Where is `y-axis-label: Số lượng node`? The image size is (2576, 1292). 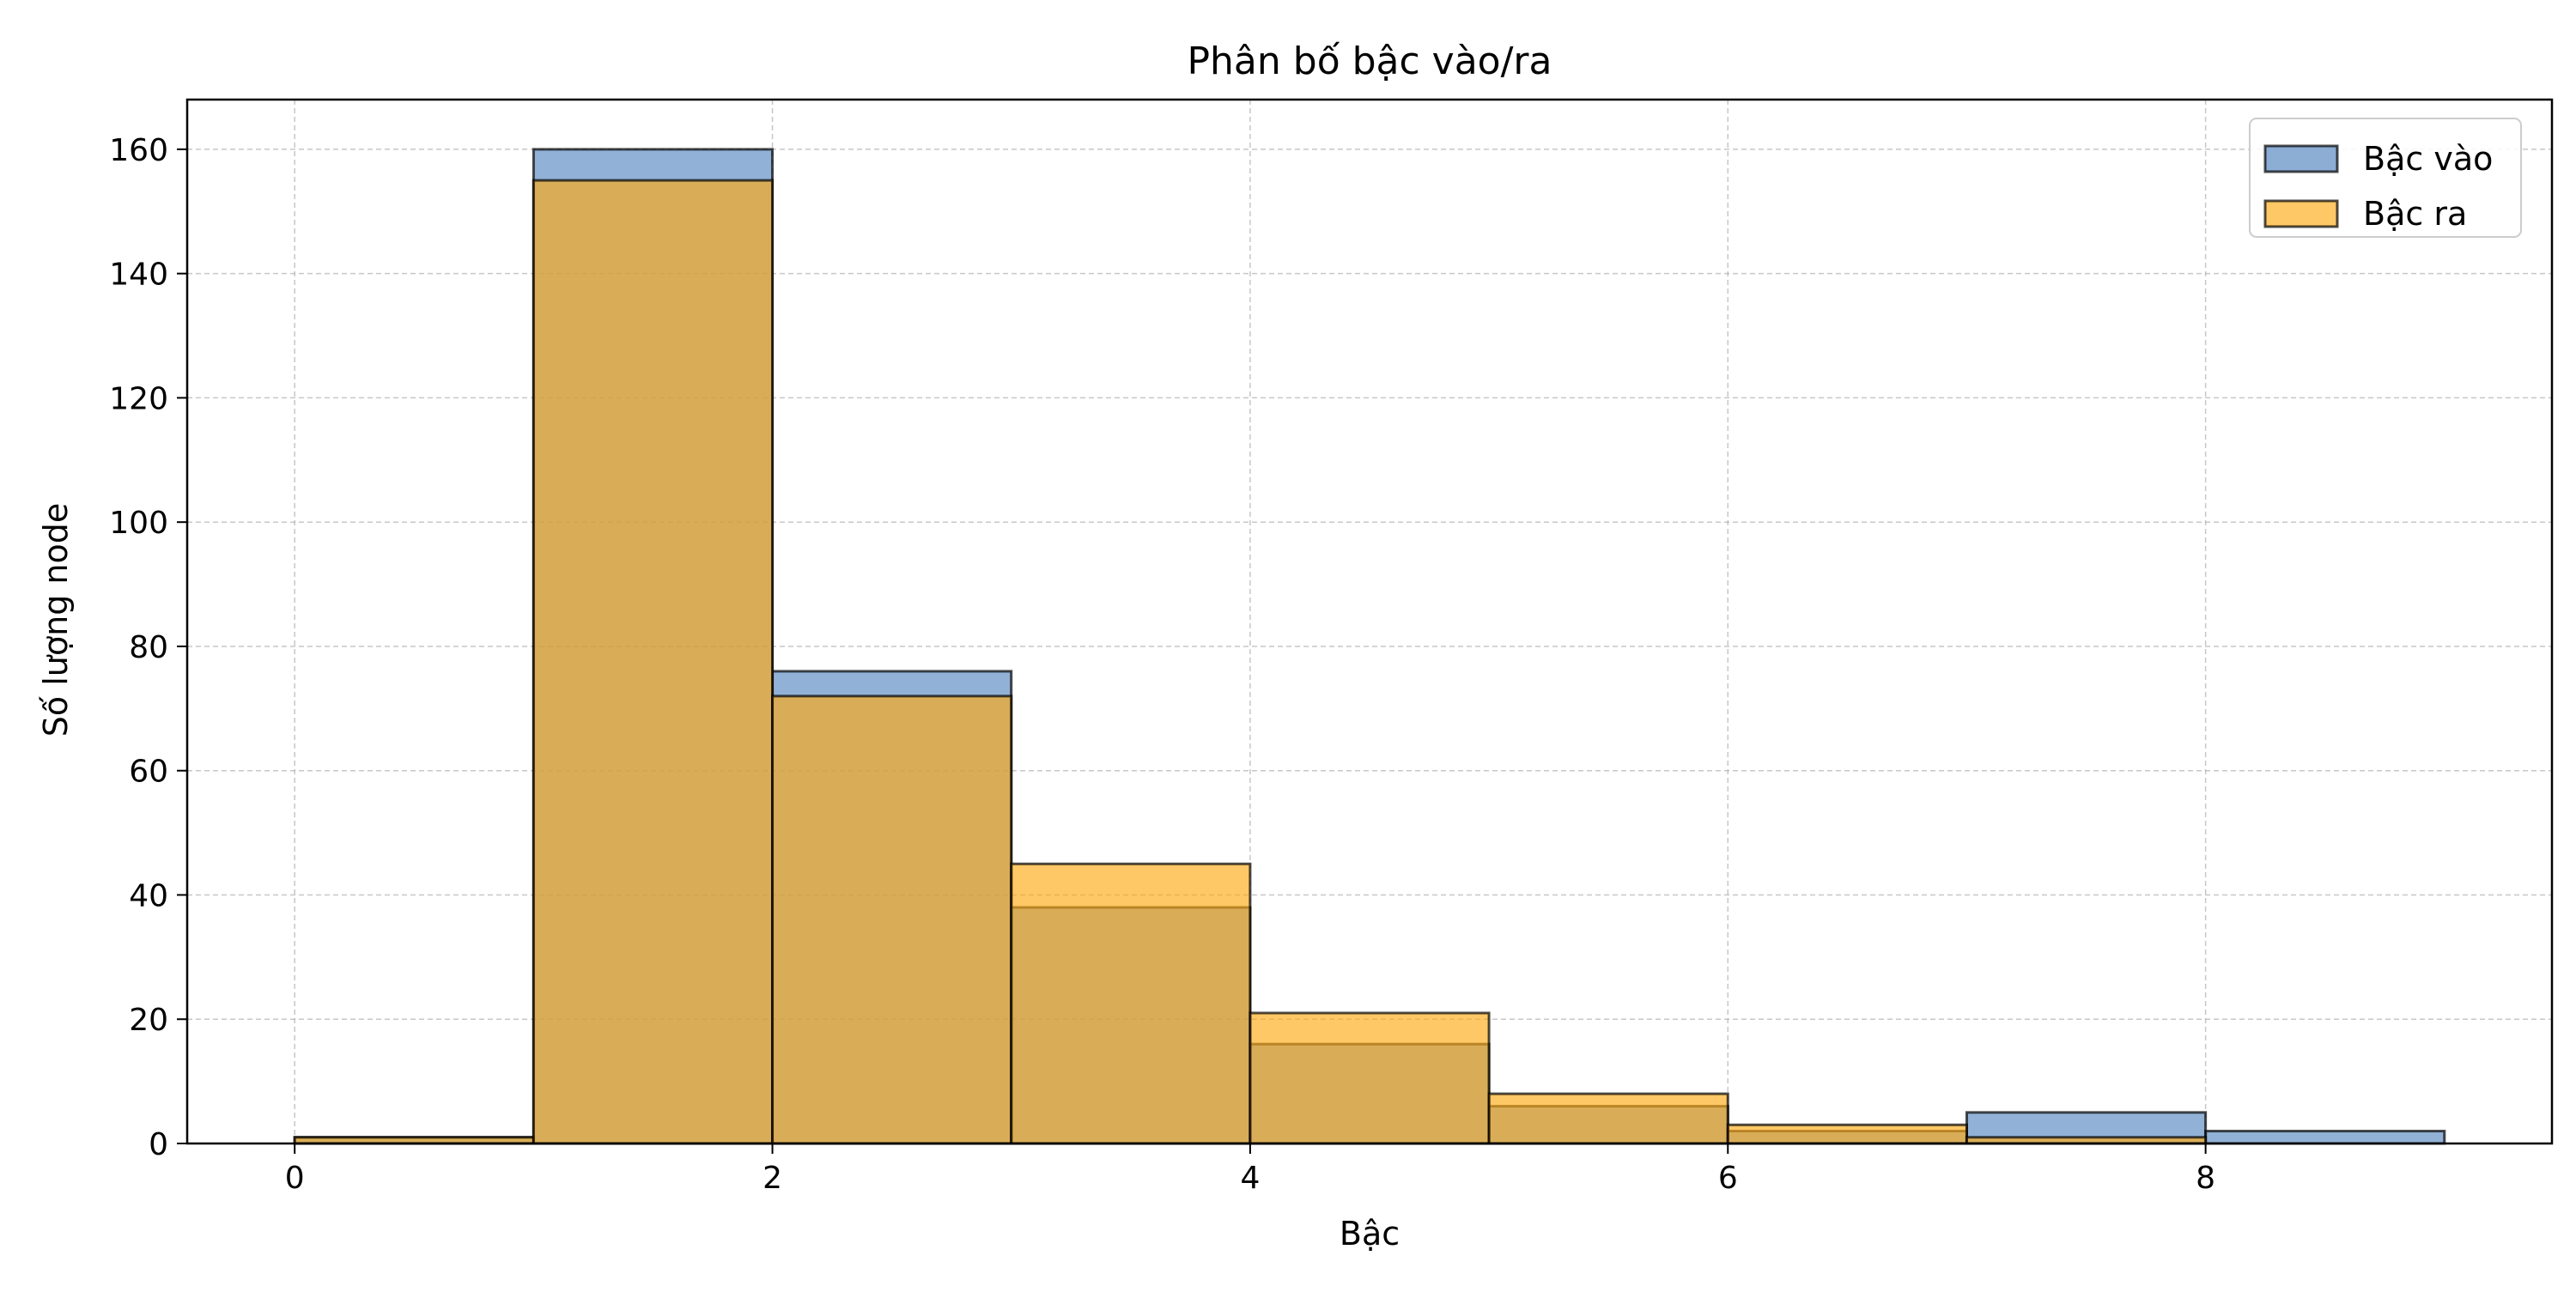
y-axis-label: Số lượng node is located at coordinates (56, 620).